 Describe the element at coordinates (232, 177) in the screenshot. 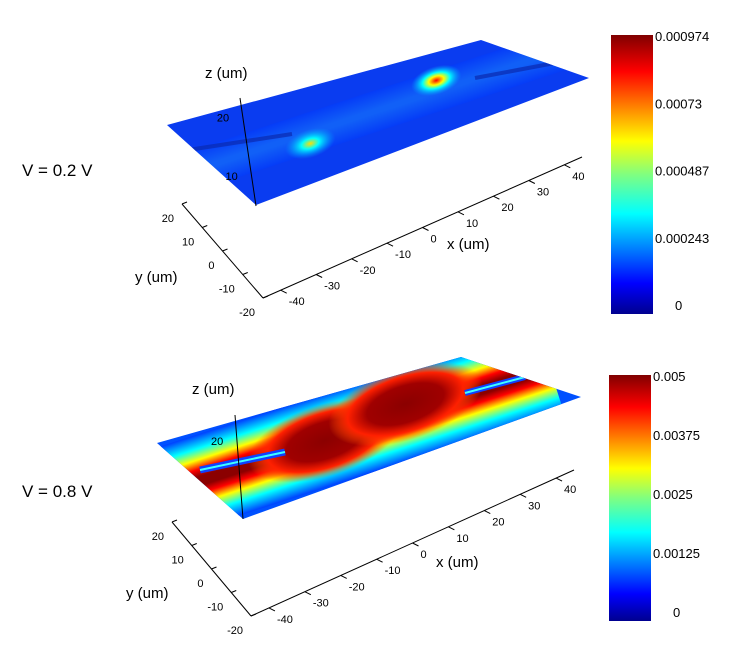

I see `z-tick-label: 10` at that location.